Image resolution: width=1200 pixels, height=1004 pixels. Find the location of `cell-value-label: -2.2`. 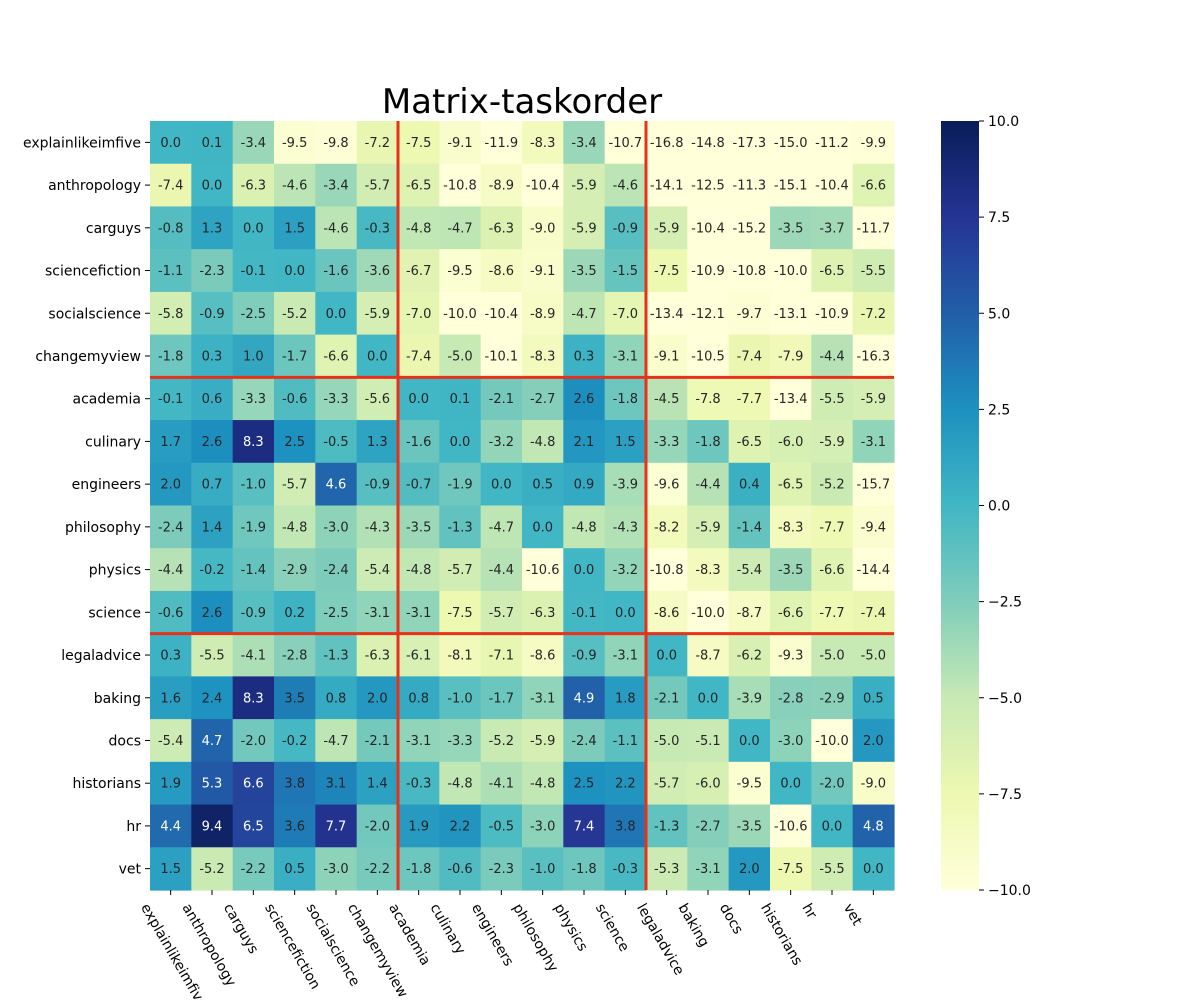

cell-value-label: -2.2 is located at coordinates (377, 869).